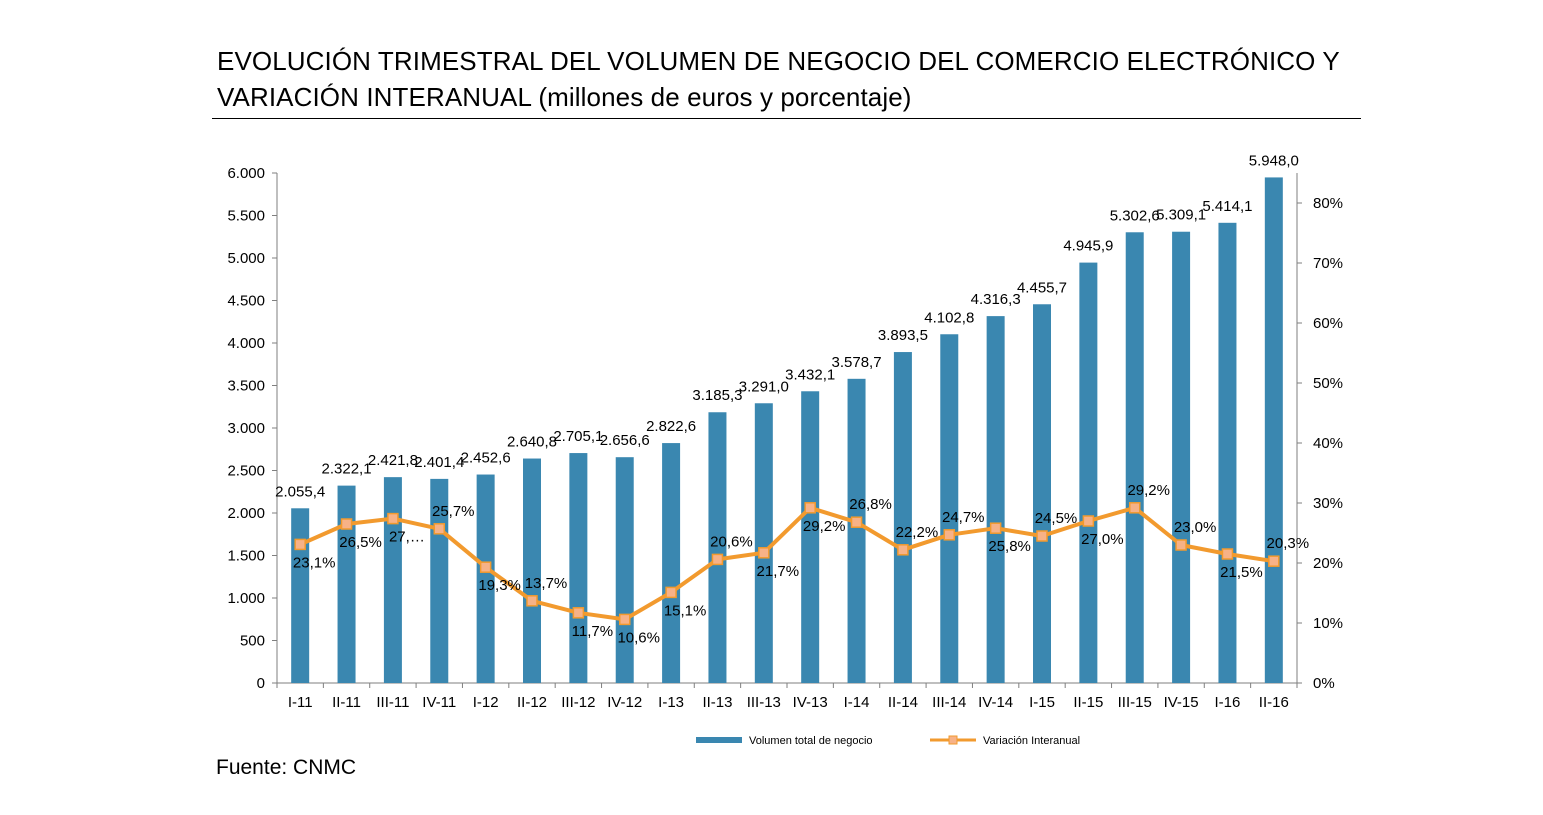 This screenshot has height=815, width=1543. I want to click on source-note: Fuente: CNMC, so click(286, 767).